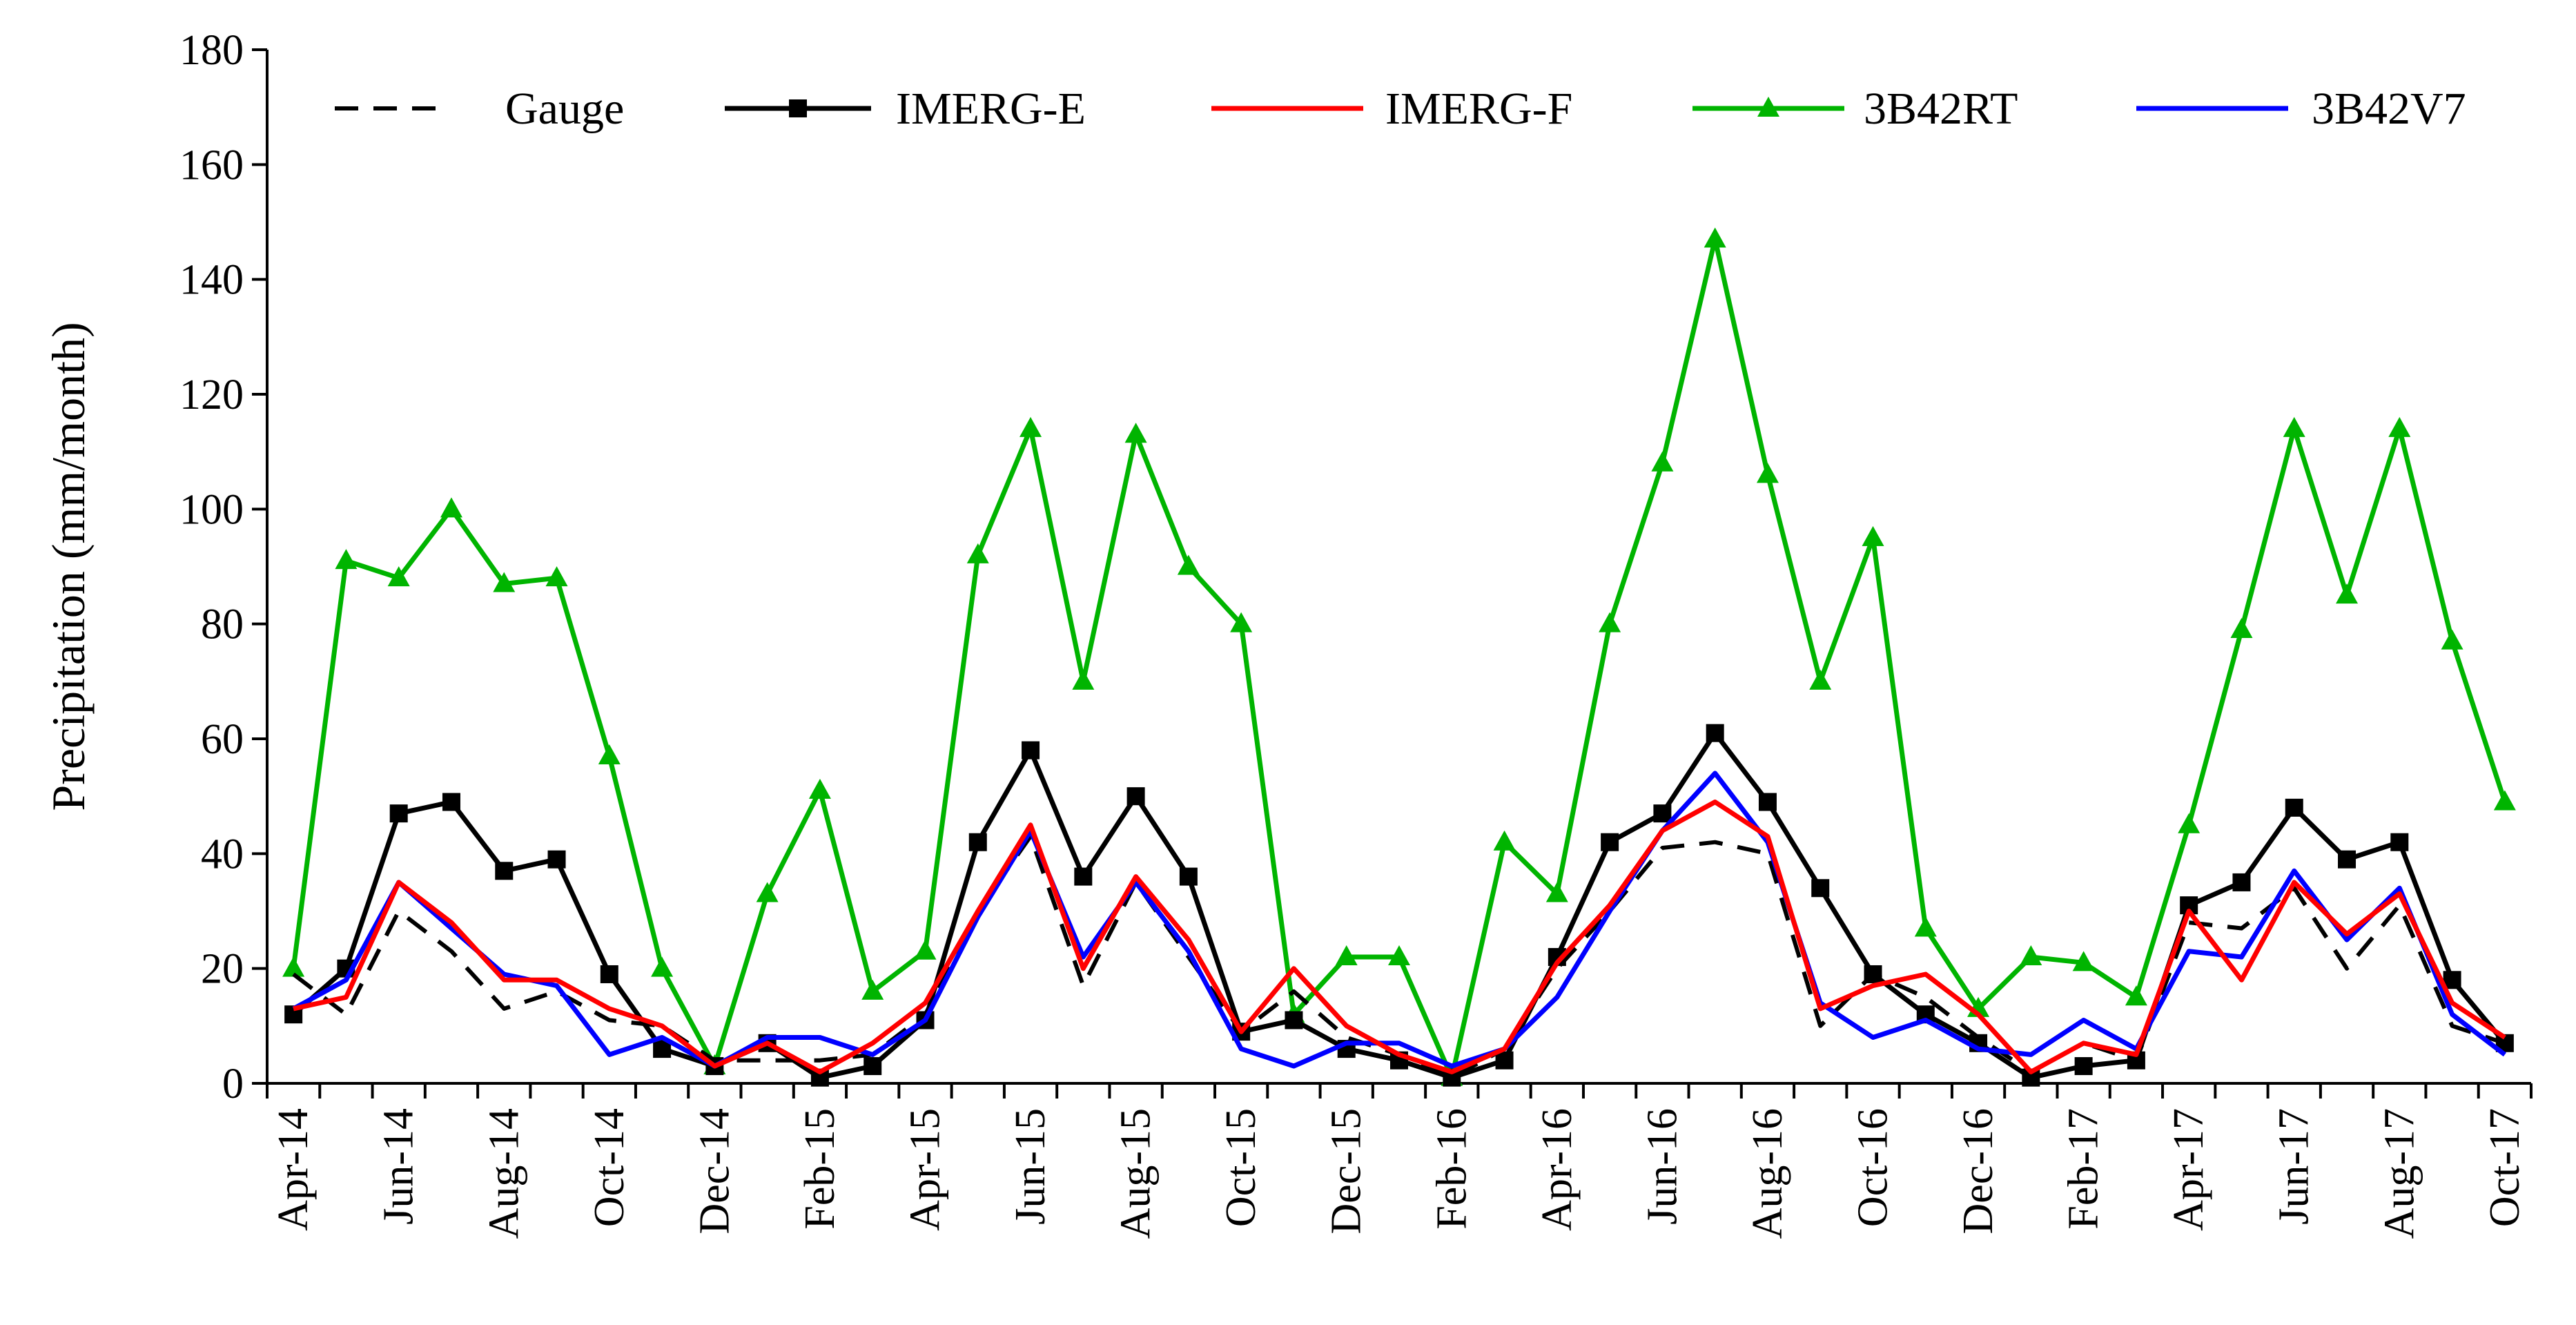 This screenshot has width=2576, height=1325. I want to click on x-tick-label: Oct-17, so click(2504, 1167).